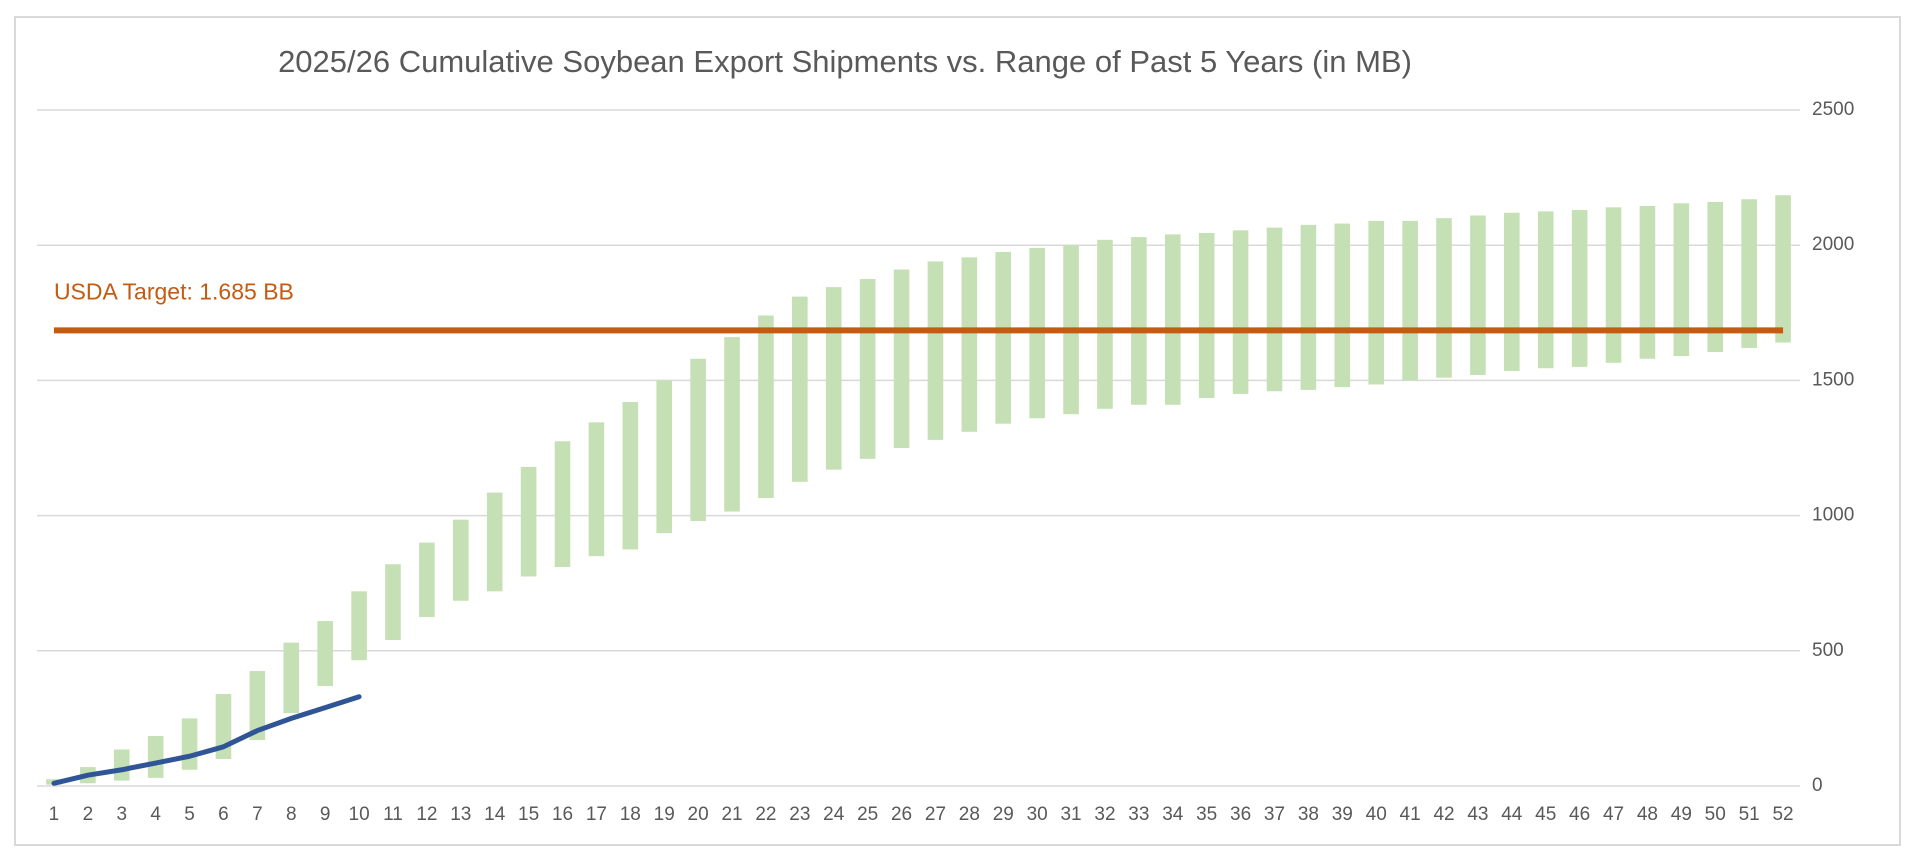 This screenshot has width=1920, height=866. What do you see at coordinates (1376, 814) in the screenshot?
I see `x-tick-label: 40` at bounding box center [1376, 814].